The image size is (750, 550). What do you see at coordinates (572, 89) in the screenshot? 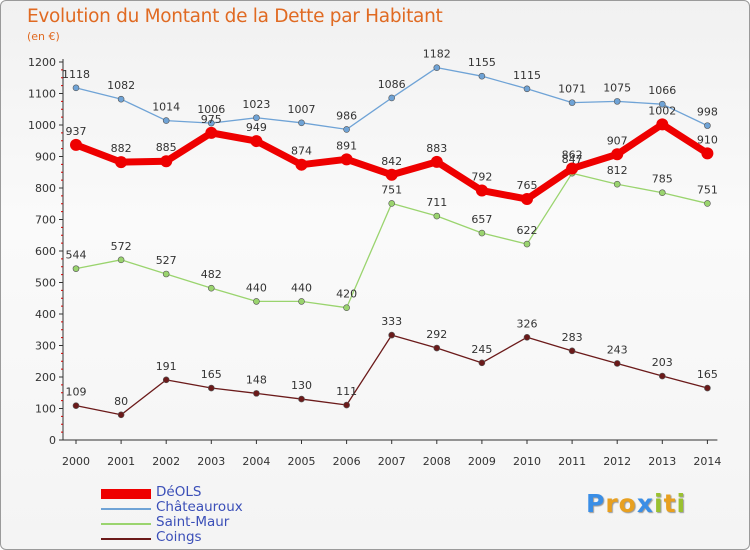
I see `data-label: 1071` at bounding box center [572, 89].